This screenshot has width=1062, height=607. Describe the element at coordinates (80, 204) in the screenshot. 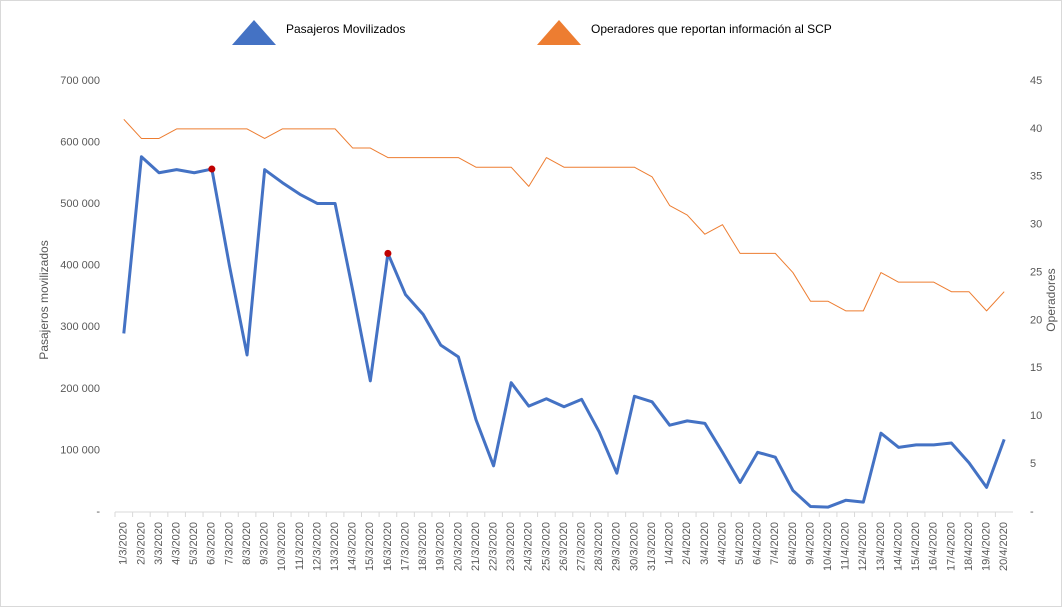

I see `y-tick-label: 500 000` at that location.